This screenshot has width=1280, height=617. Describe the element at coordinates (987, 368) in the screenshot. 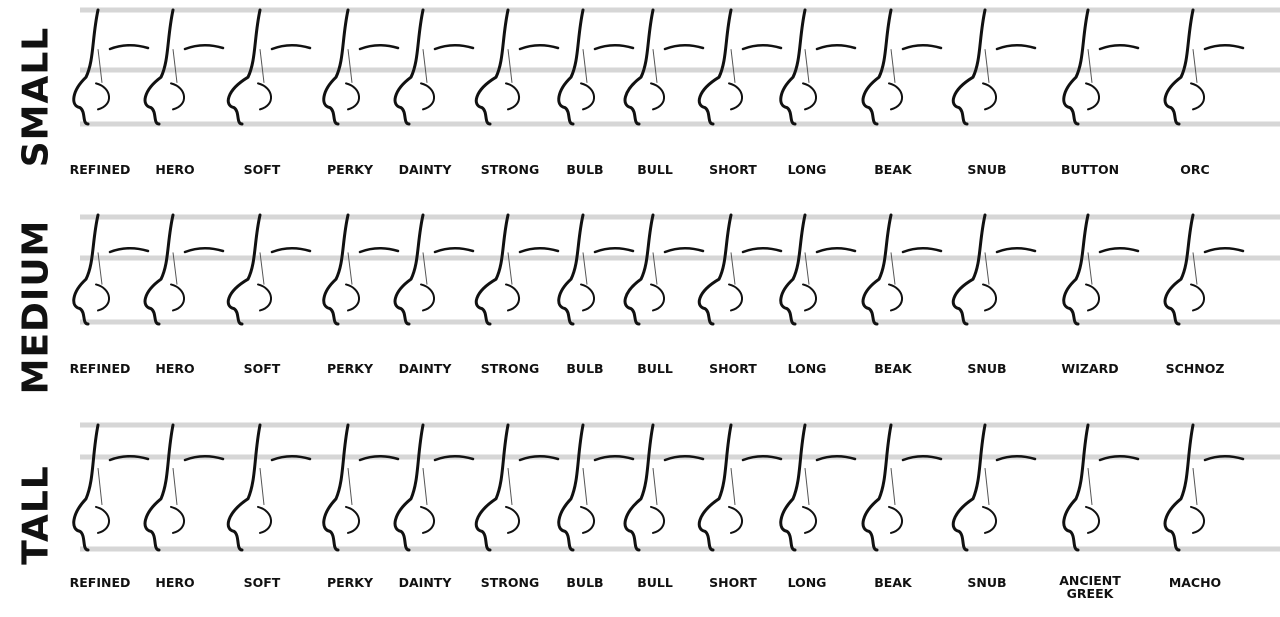

I see `nose-label-medium-12: SNUB` at that location.